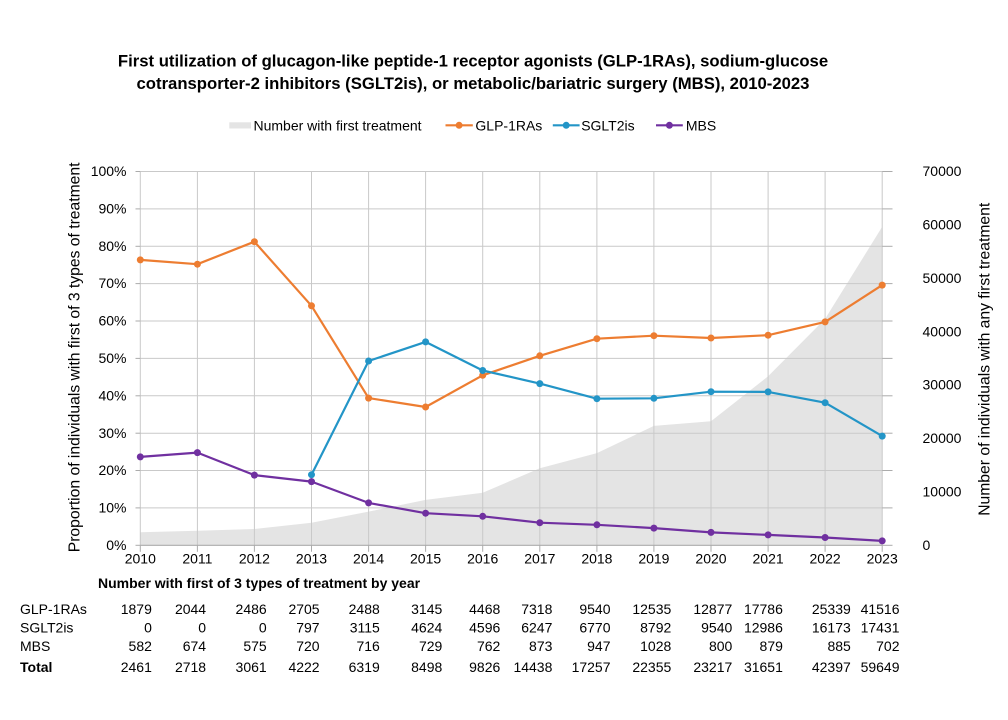 This screenshot has height=720, width=1008. Describe the element at coordinates (942, 438) in the screenshot. I see `svg-text: 20000` at that location.